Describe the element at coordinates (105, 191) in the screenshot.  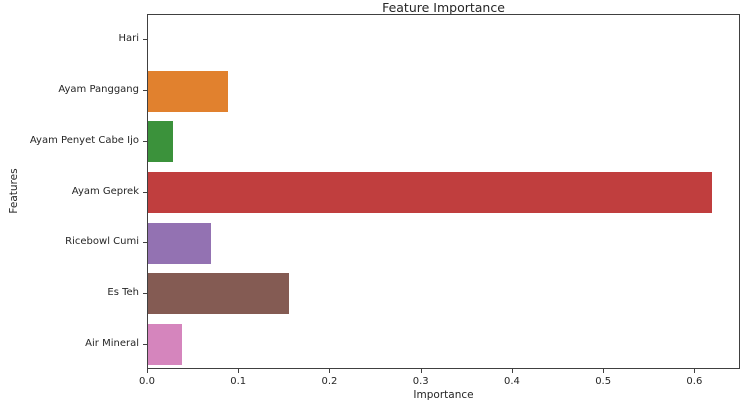
I see `y-tick-label: Ayam Geprek` at that location.